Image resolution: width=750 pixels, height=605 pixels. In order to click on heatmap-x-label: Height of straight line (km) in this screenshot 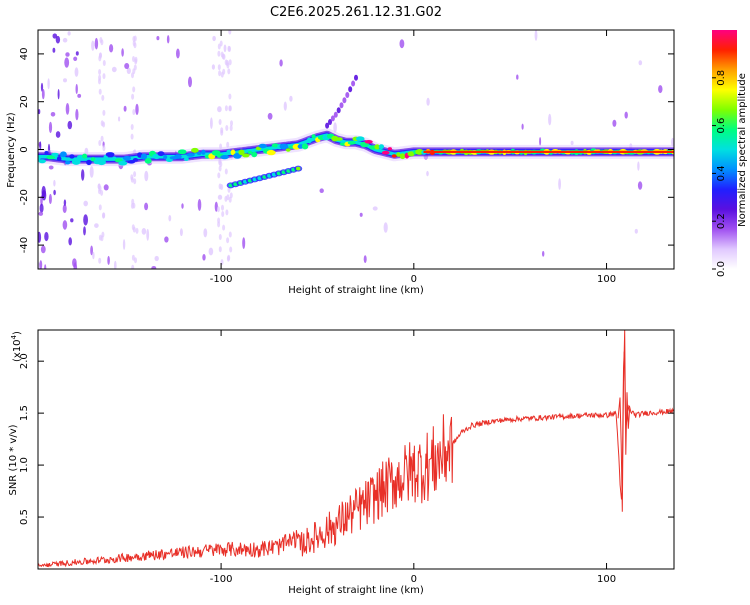, I will do `click(356, 290)`.